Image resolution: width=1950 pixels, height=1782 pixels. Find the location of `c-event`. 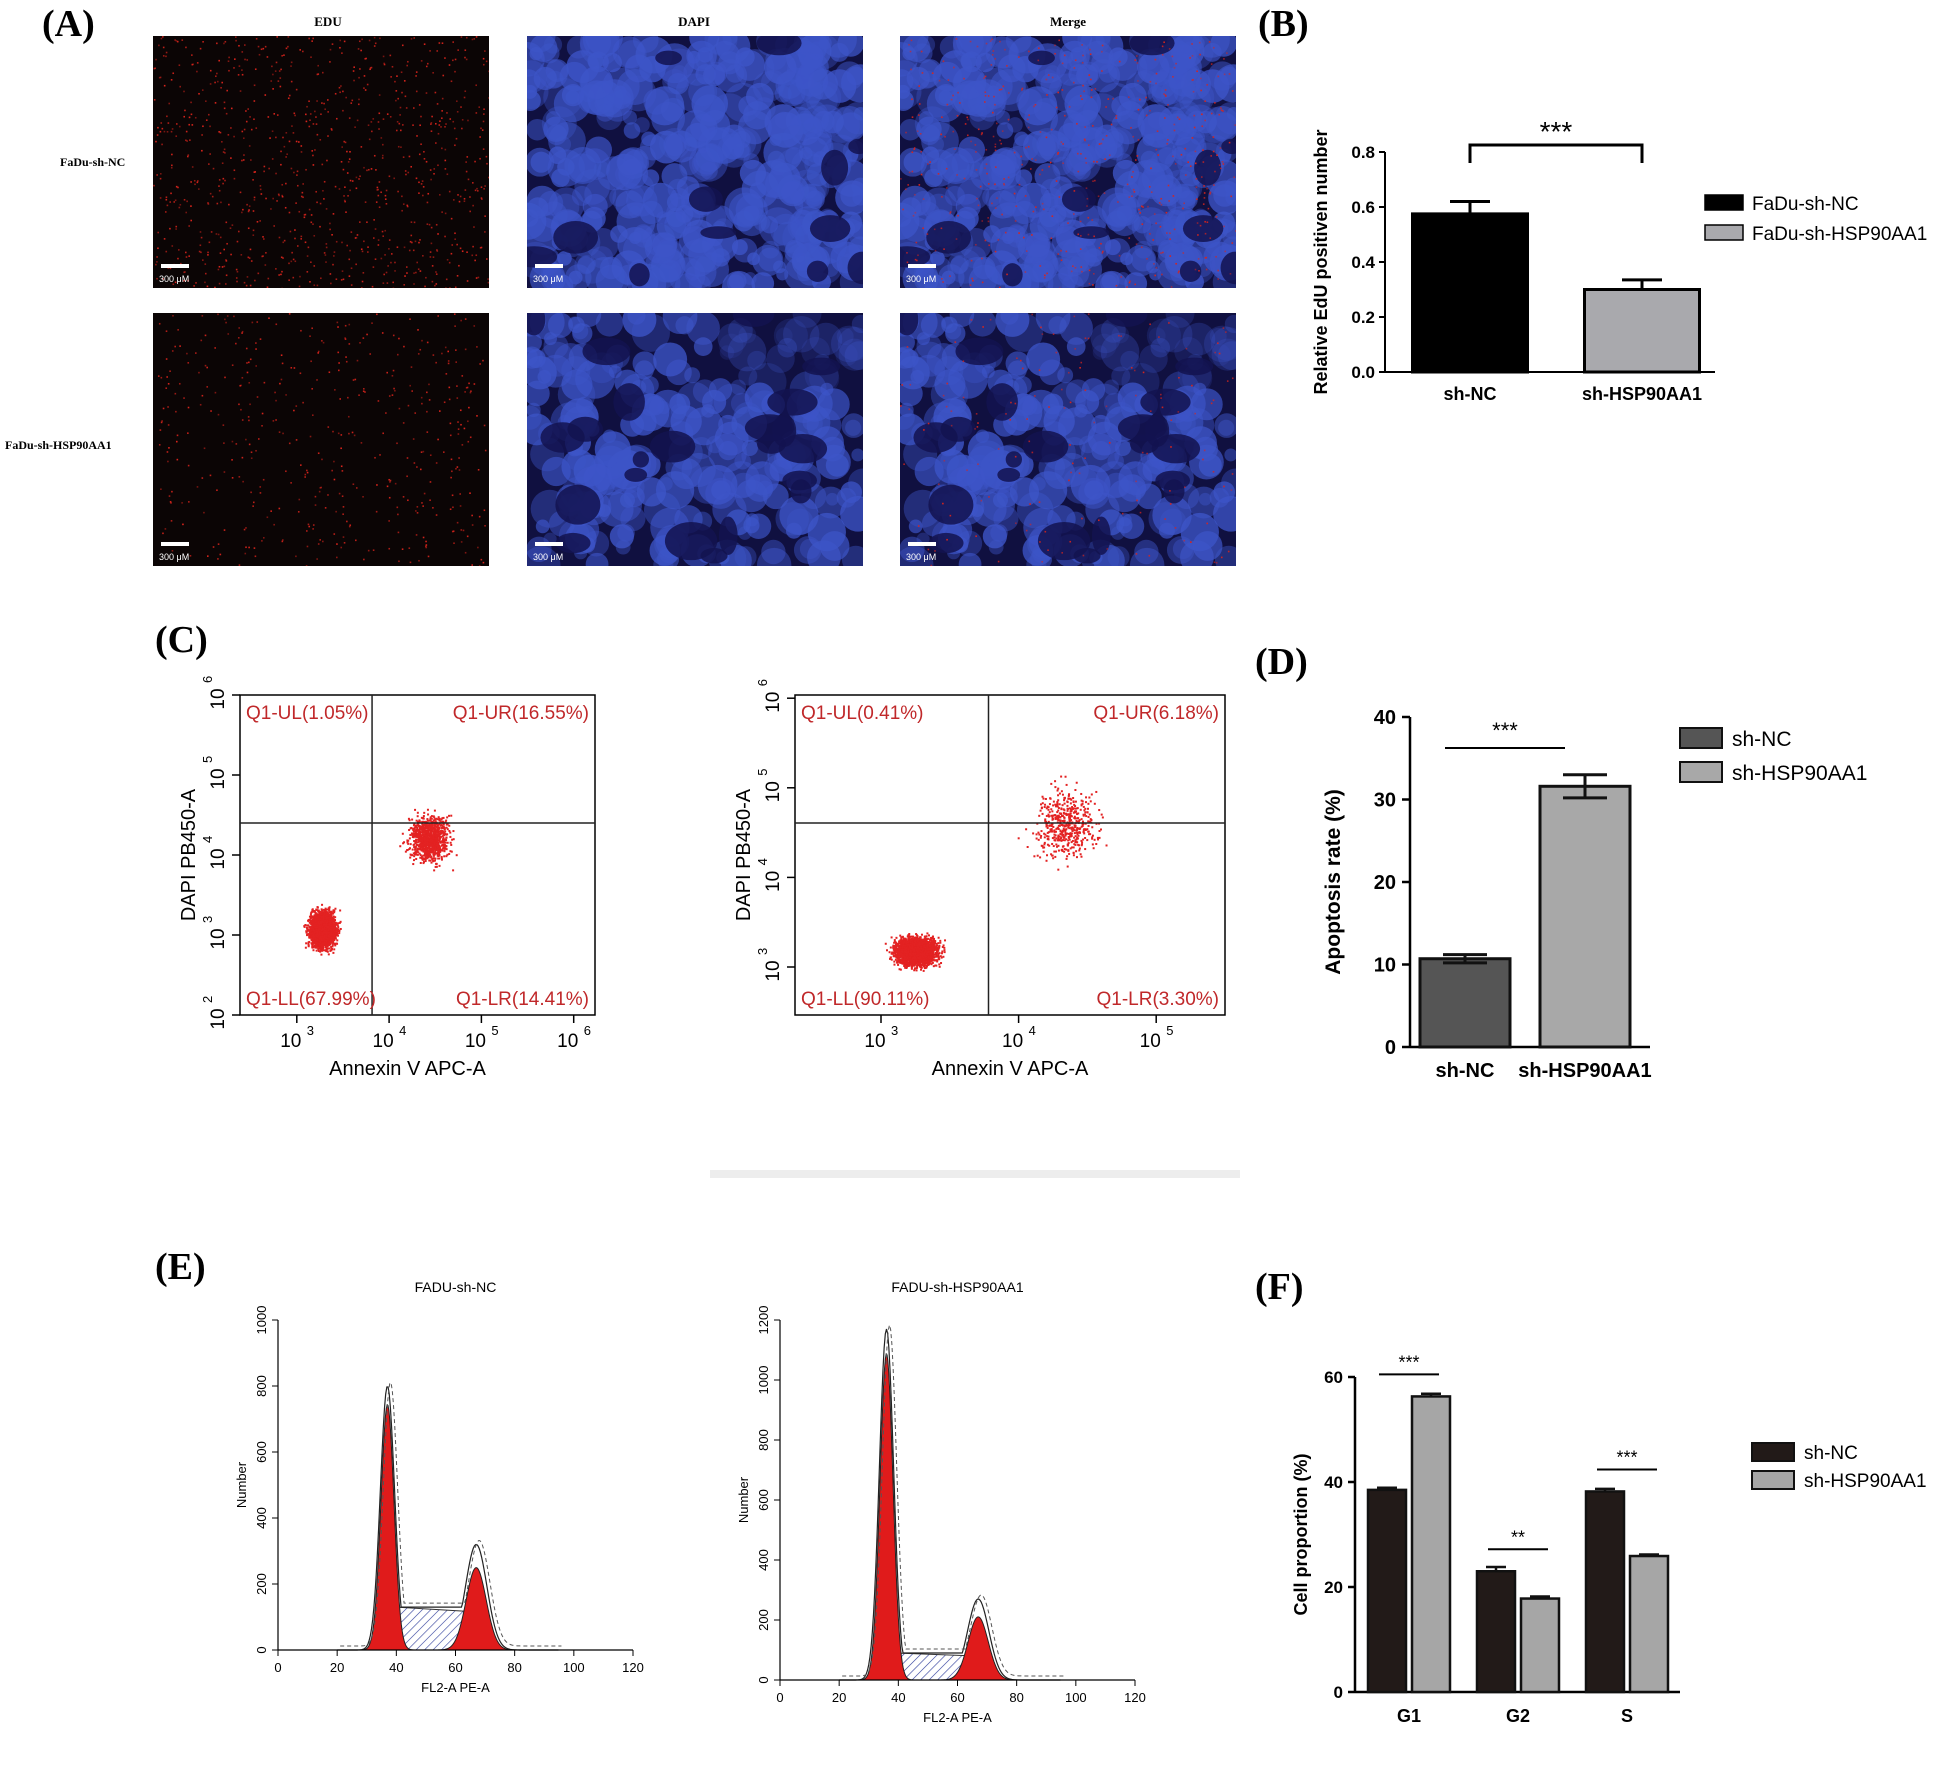

c-event is located at coordinates (306, 943).